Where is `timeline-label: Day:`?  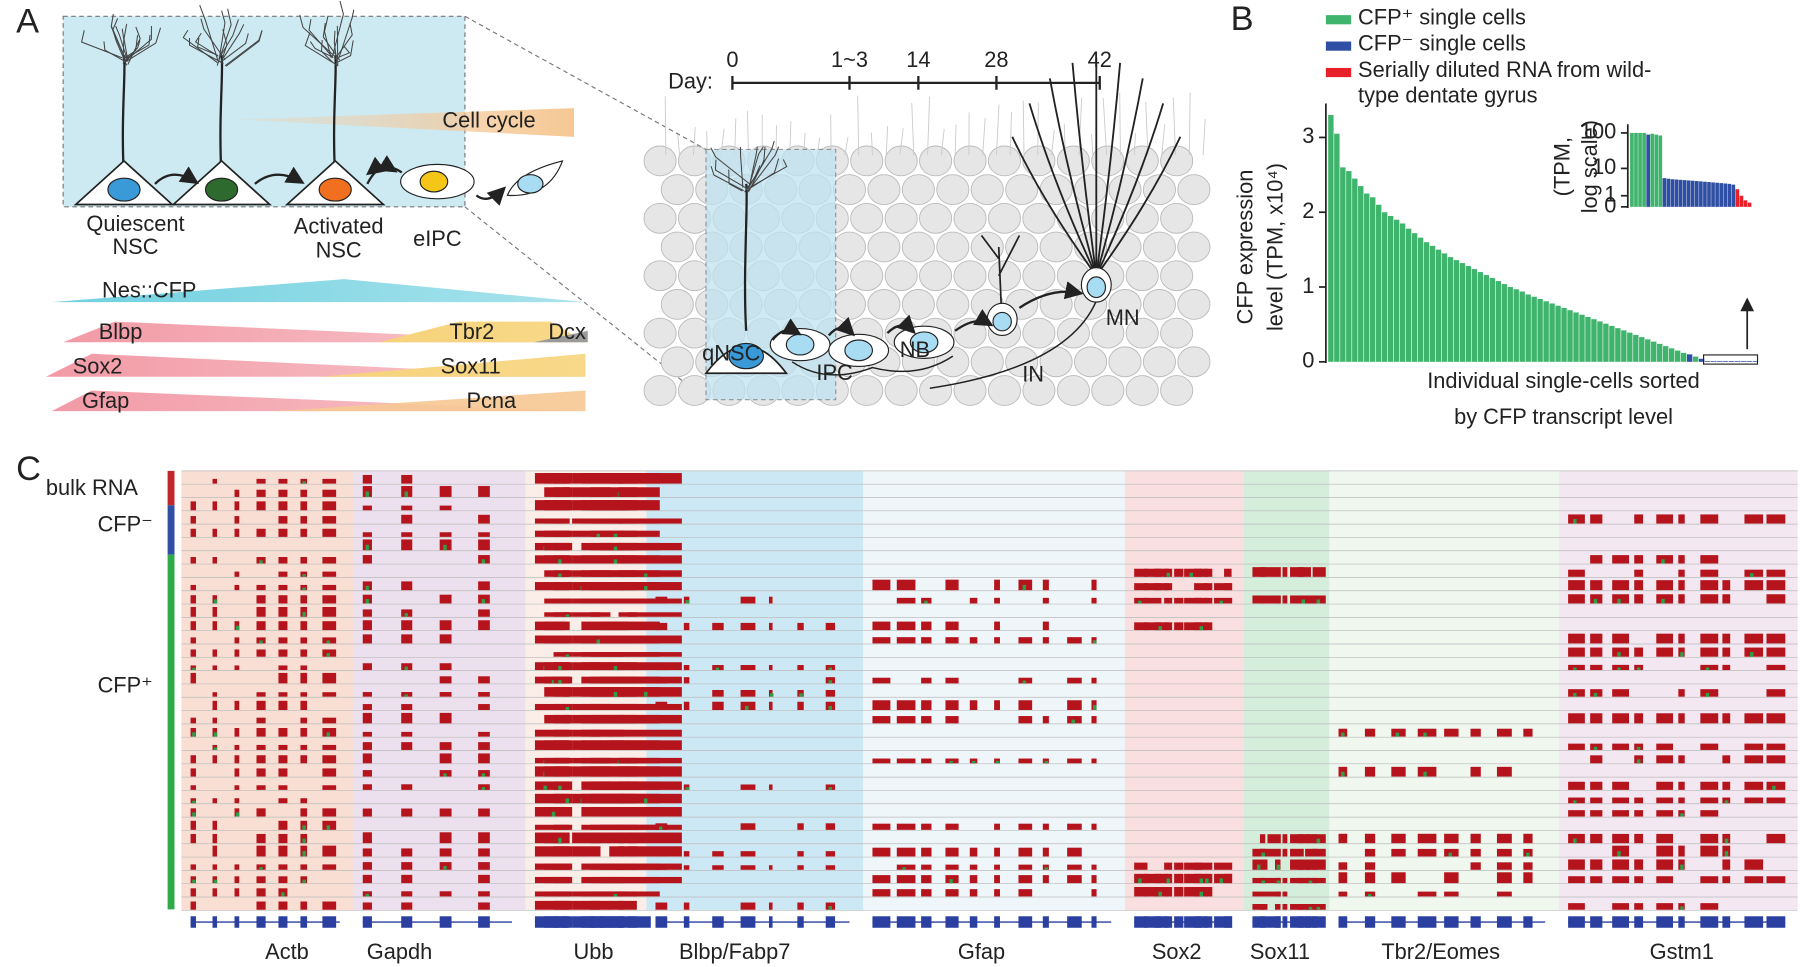 timeline-label: Day: is located at coordinates (690, 81).